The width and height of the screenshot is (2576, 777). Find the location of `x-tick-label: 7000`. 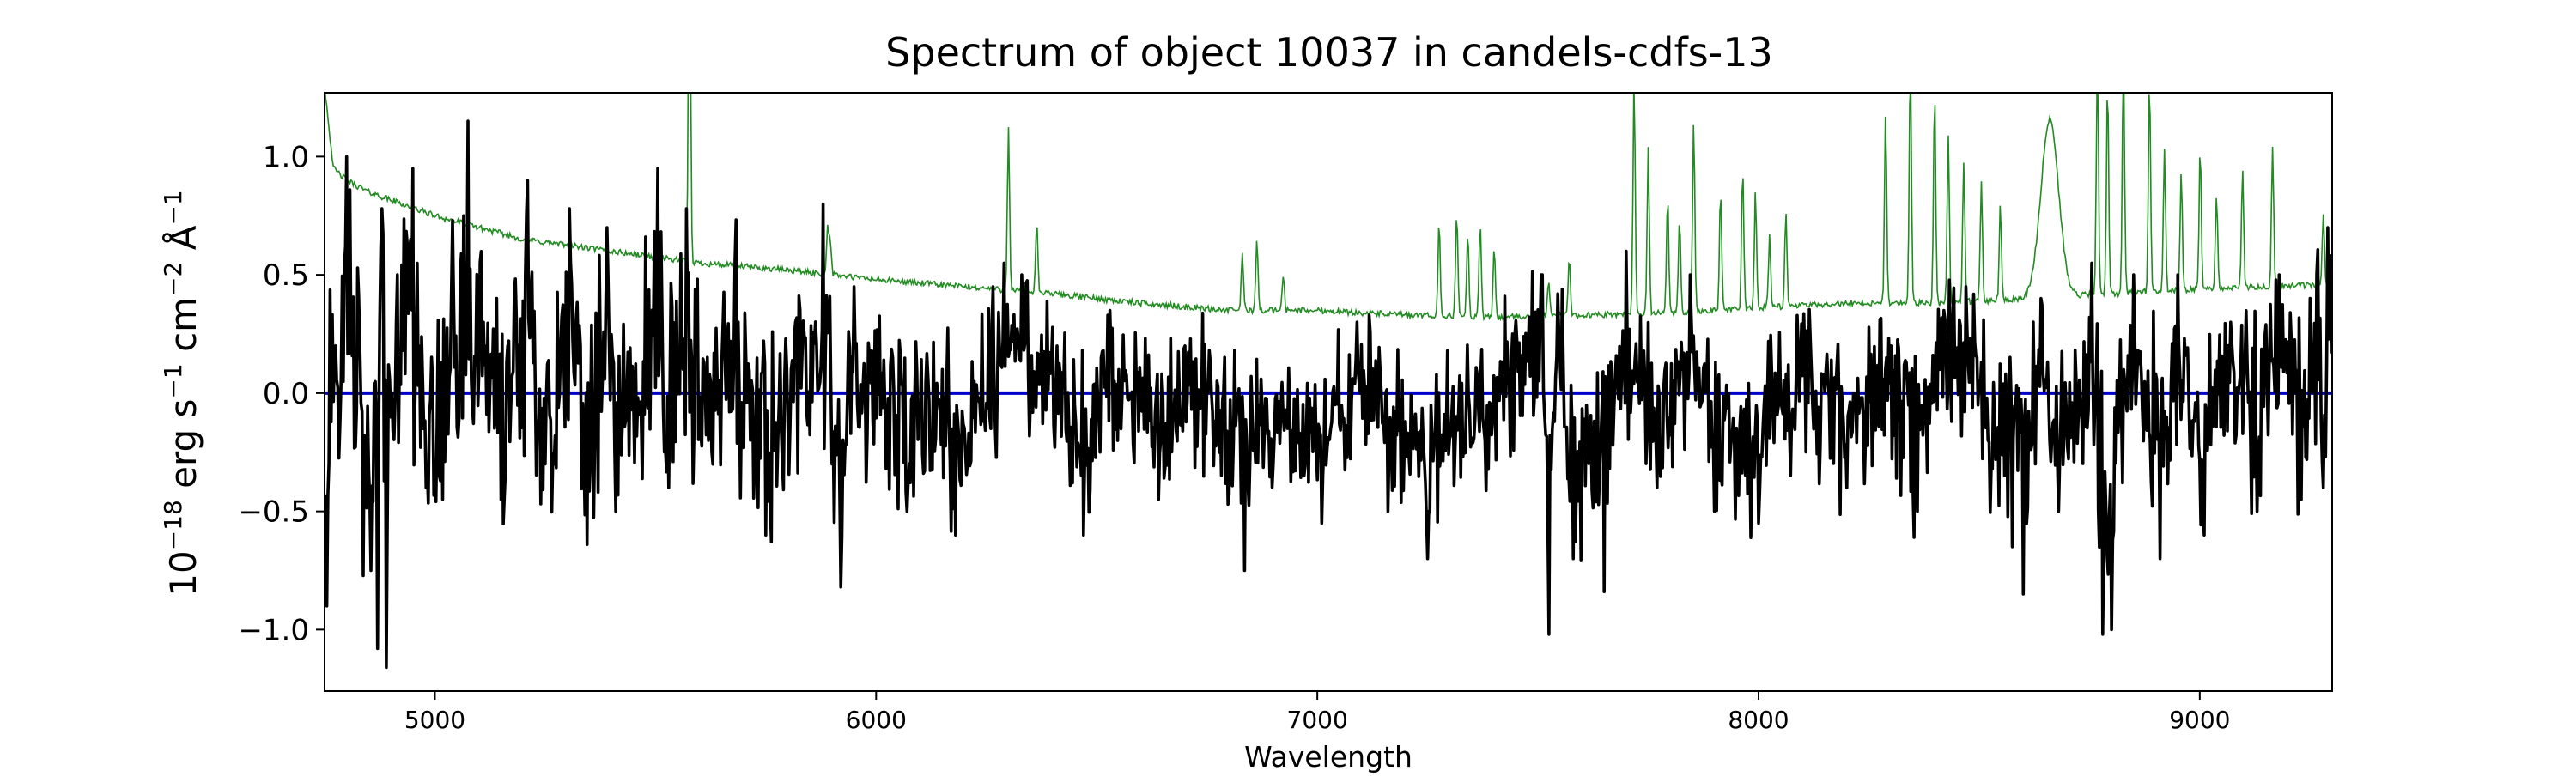

x-tick-label: 7000 is located at coordinates (1317, 720).